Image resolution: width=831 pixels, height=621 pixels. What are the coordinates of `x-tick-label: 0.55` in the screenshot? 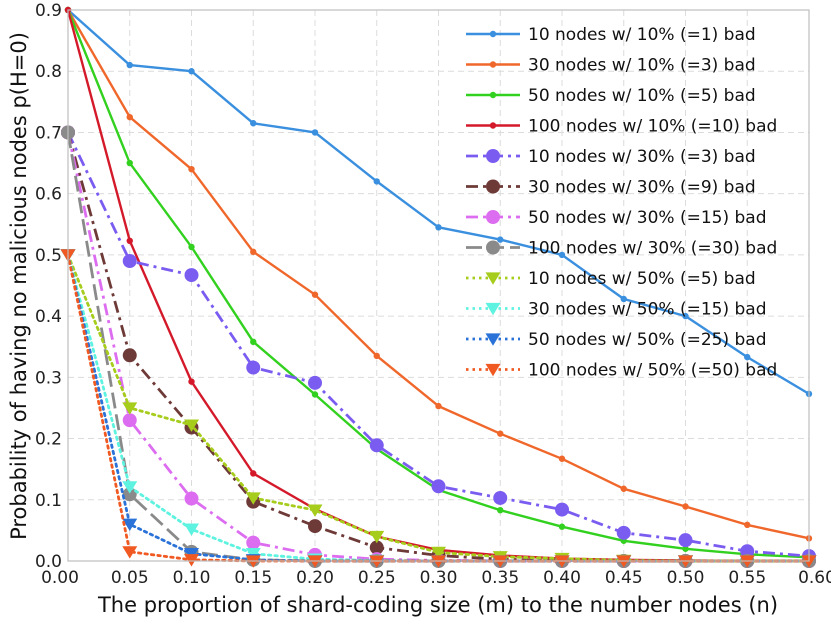 It's located at (747, 578).